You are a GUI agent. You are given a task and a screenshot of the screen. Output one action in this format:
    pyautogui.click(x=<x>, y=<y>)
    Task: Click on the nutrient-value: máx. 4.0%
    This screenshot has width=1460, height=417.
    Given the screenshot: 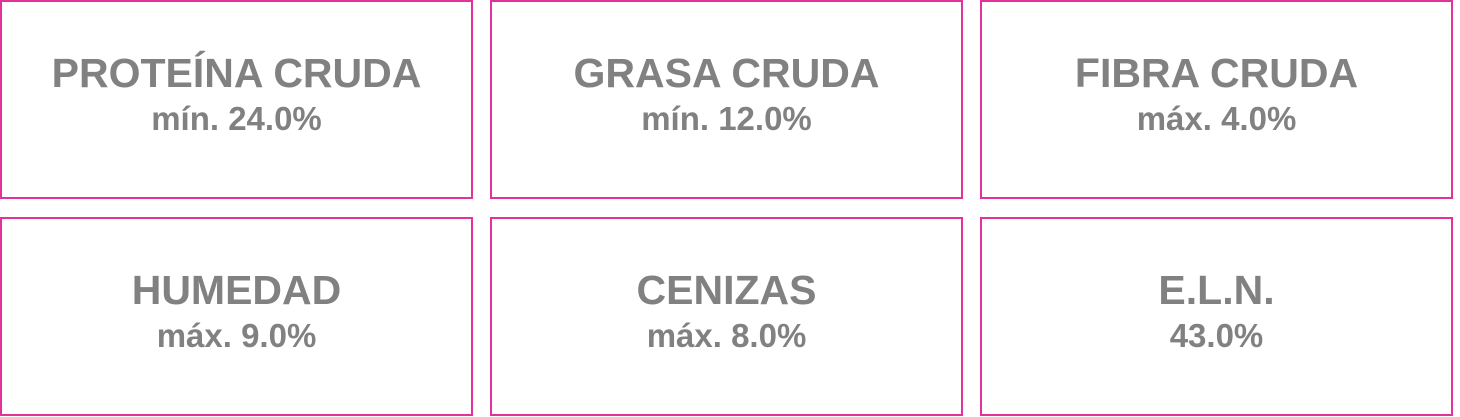 What is the action you would take?
    pyautogui.click(x=1216, y=118)
    